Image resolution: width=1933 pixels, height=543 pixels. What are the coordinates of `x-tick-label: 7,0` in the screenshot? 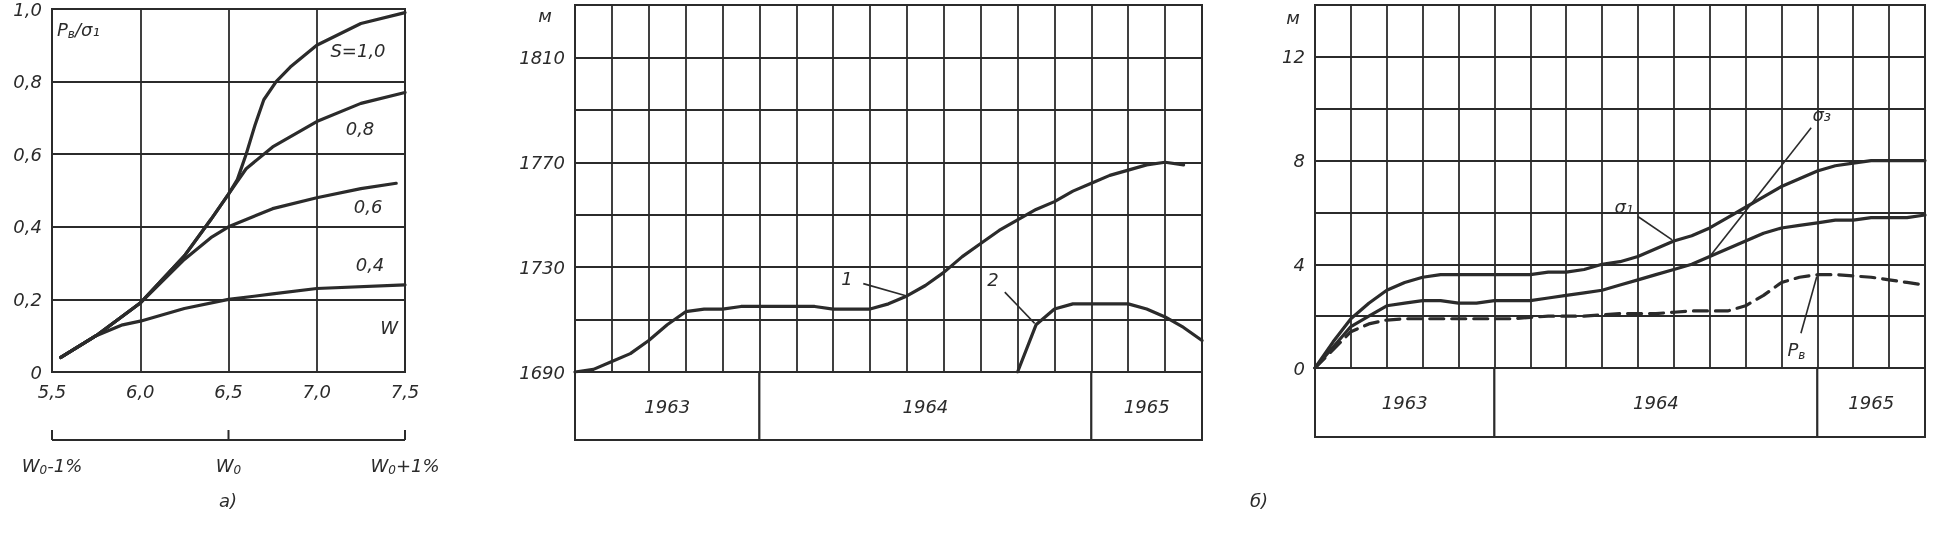 It's located at (317, 391).